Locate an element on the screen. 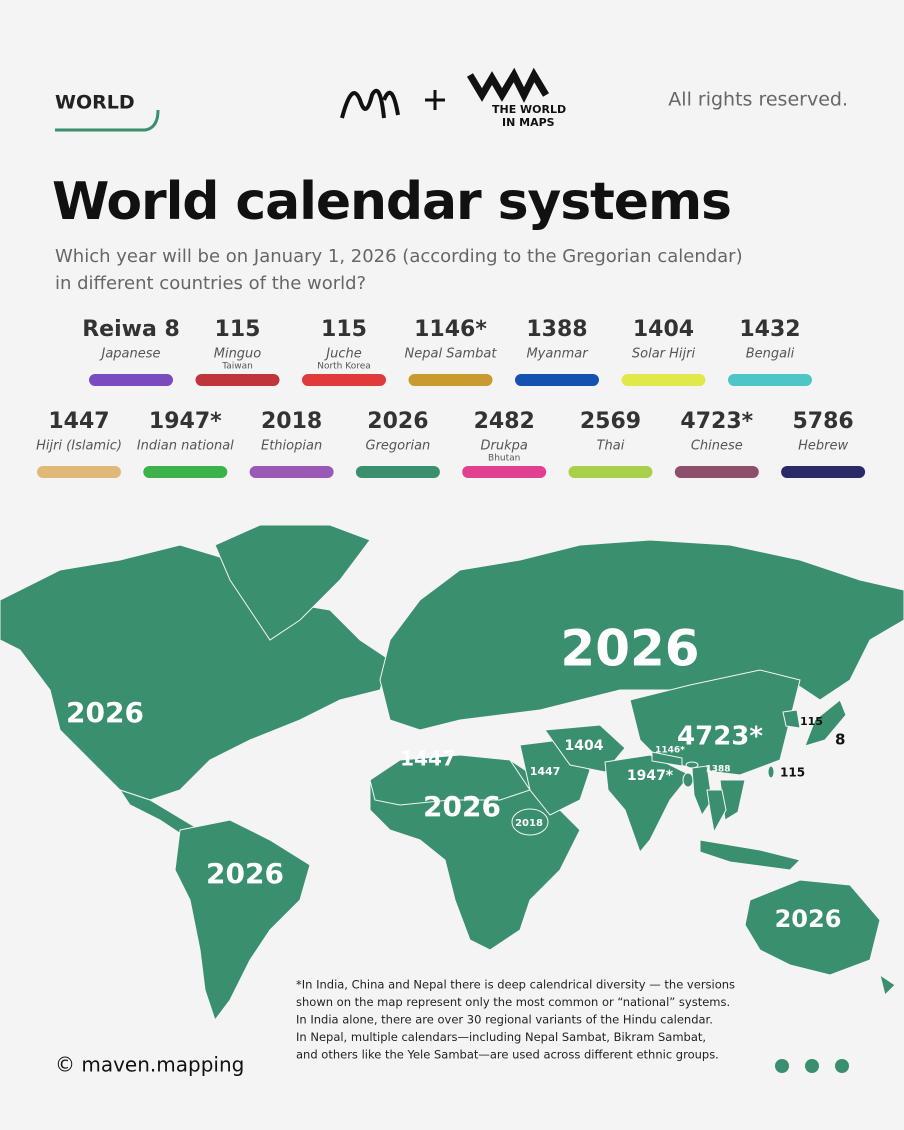 This screenshot has height=1130, width=904. legend-sub: Bhutan is located at coordinates (504, 459).